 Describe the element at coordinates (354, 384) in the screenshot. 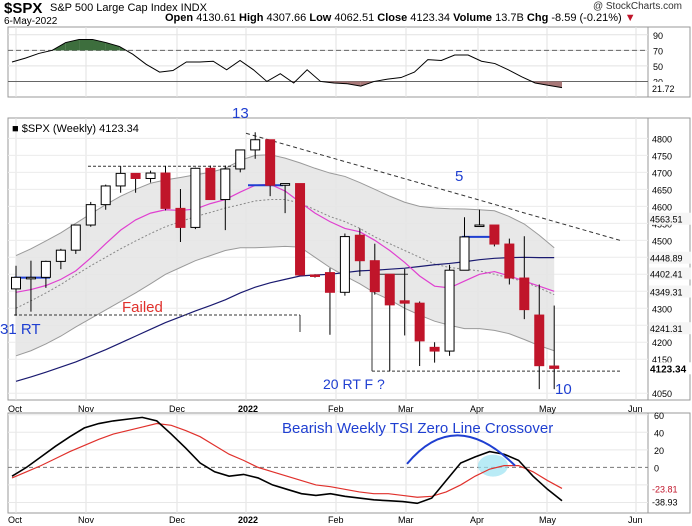

I see `price-annotation: 20 RT F ?` at that location.